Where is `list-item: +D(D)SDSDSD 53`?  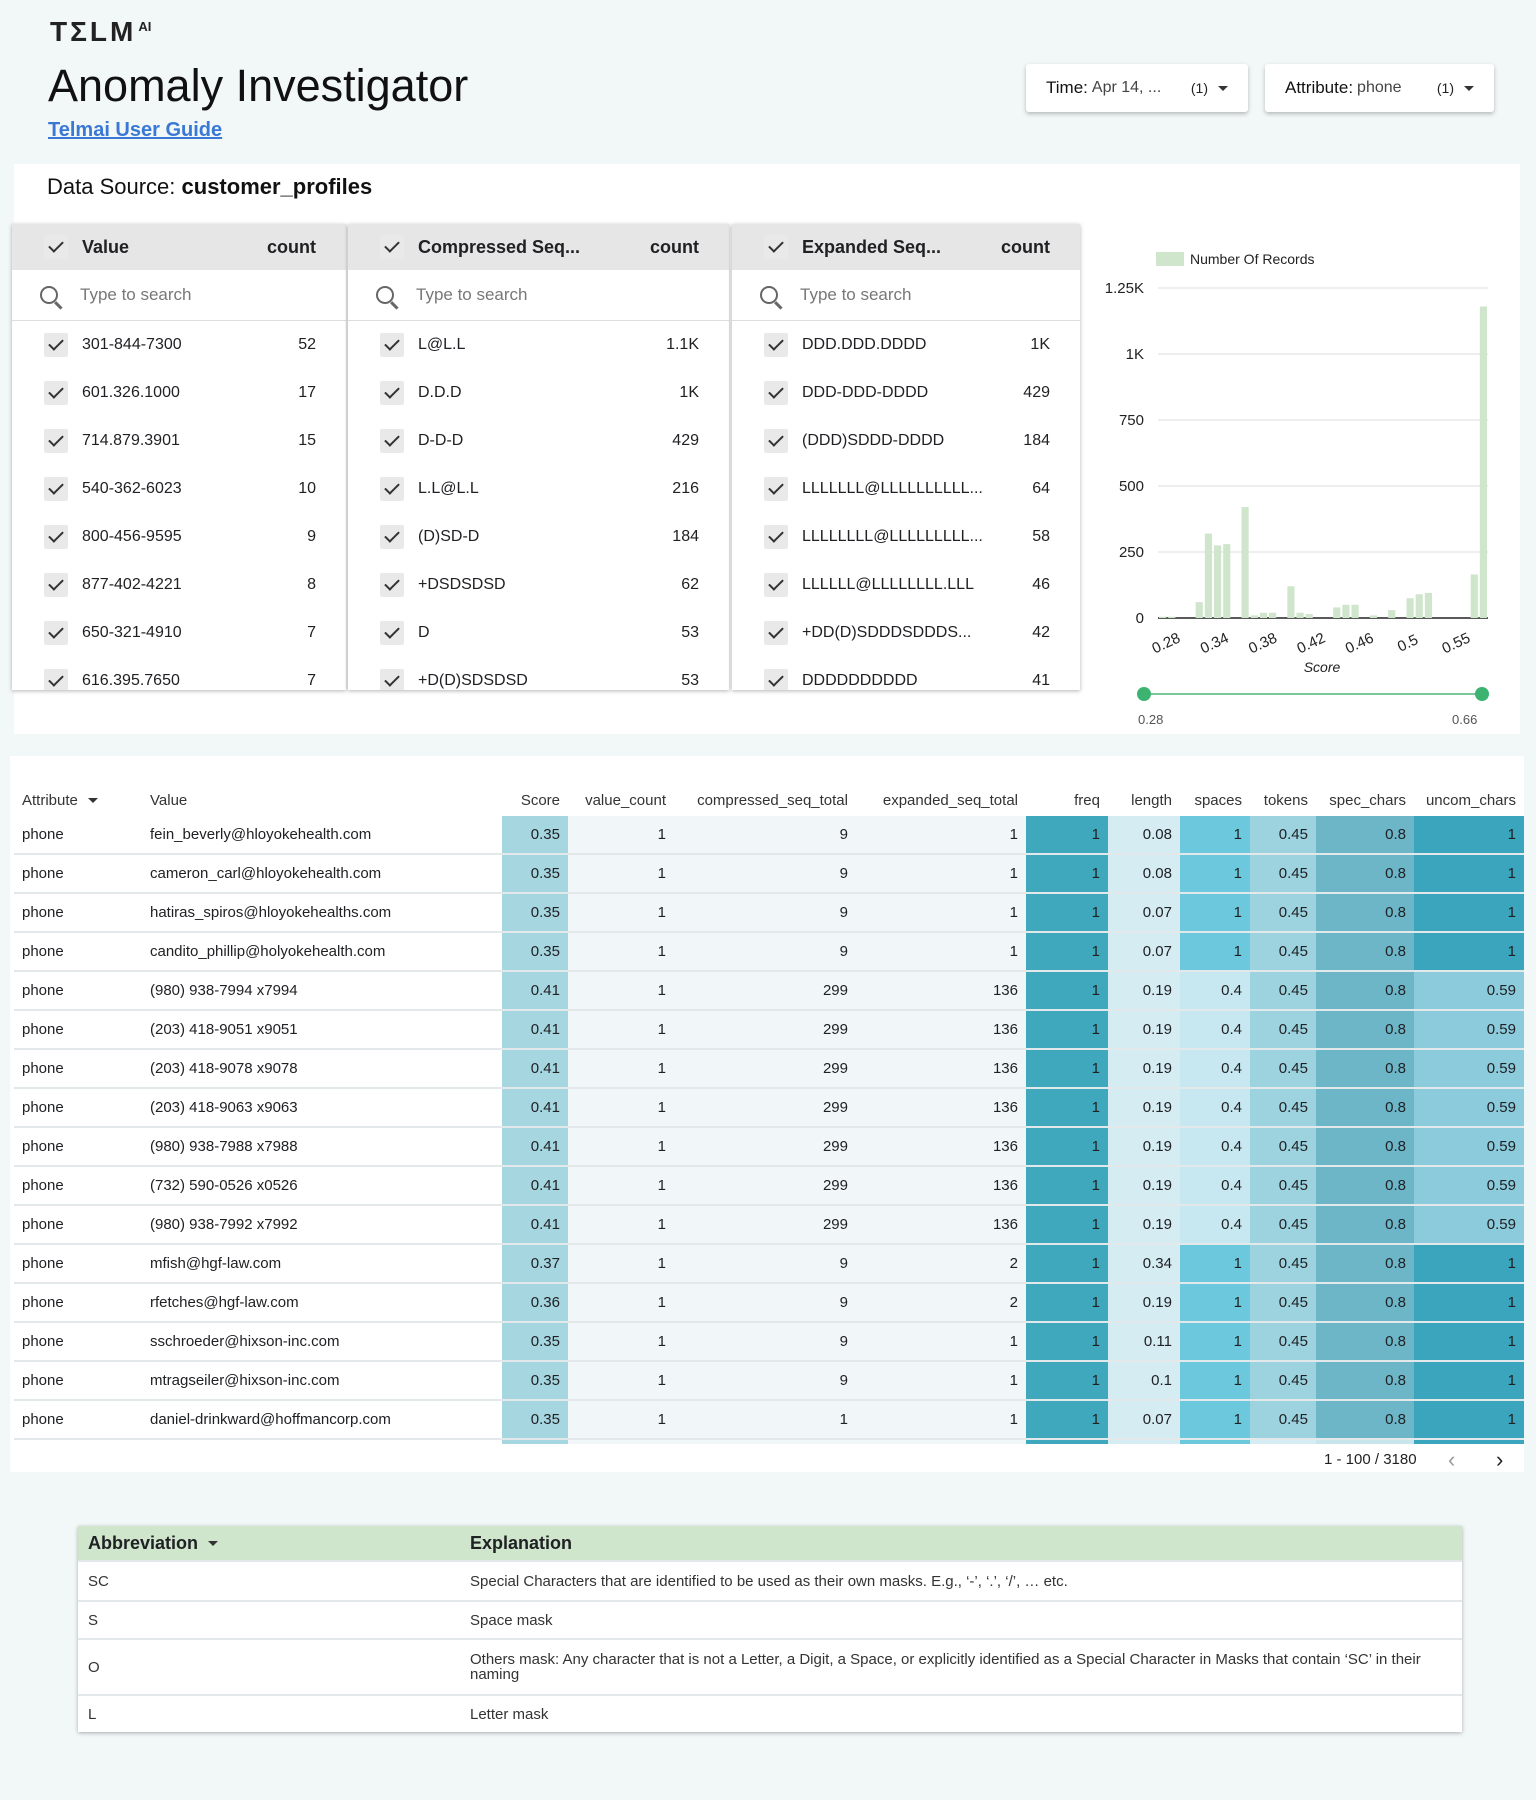
list-item: +D(D)SDSDSD 53 is located at coordinates (538, 673).